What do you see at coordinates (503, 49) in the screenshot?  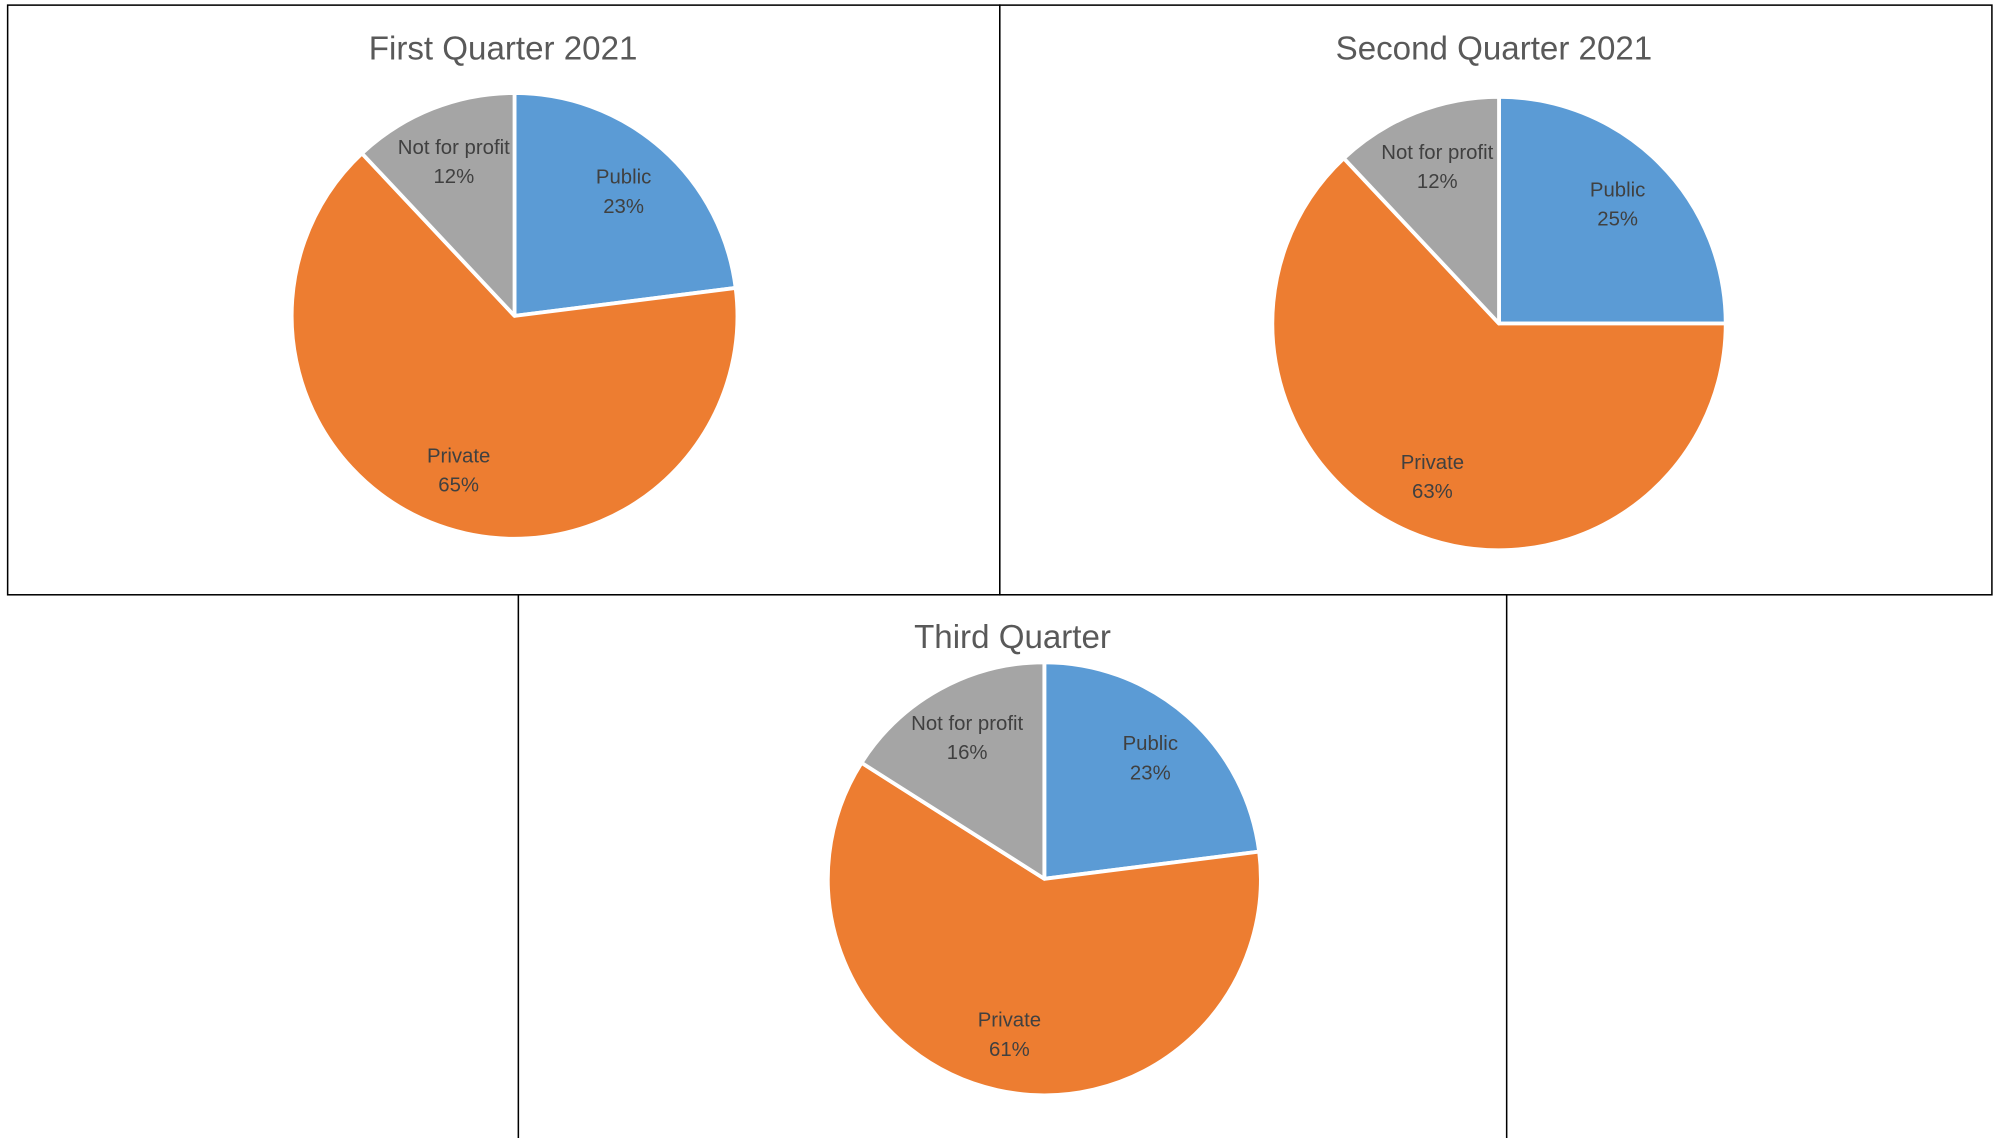 I see `chart-title: First Quarter 2021` at bounding box center [503, 49].